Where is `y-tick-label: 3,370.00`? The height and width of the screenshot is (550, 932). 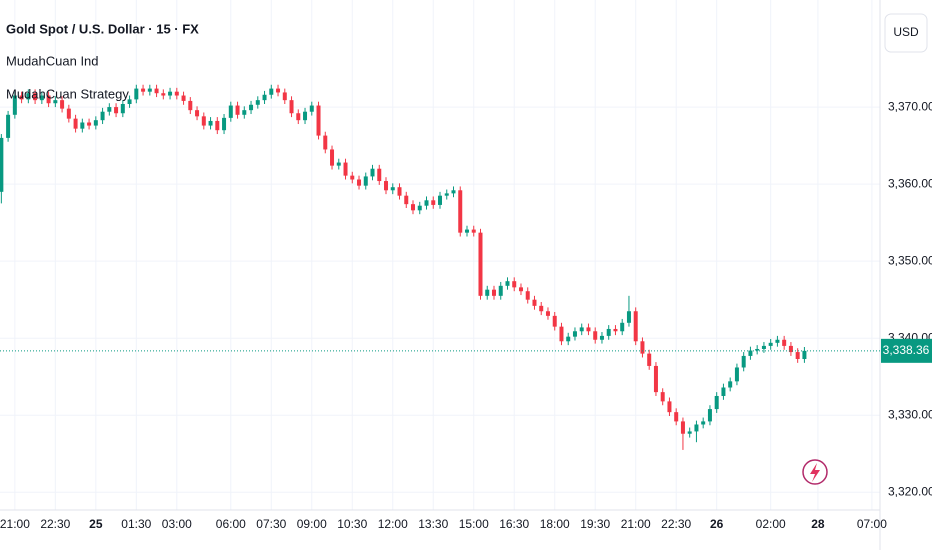 y-tick-label: 3,370.00 is located at coordinates (910, 106).